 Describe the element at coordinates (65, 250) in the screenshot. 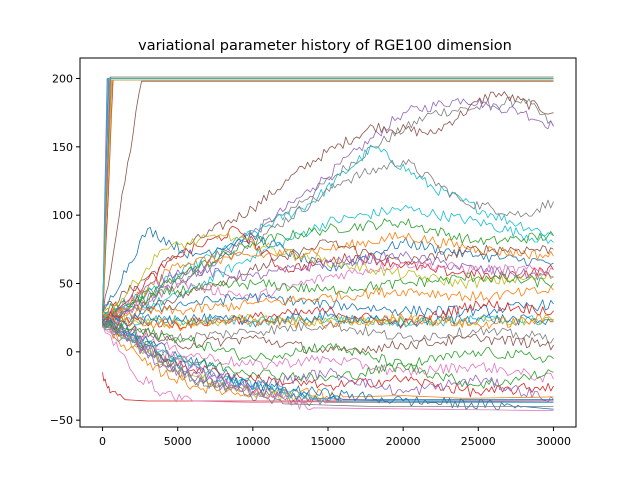

I see `y-axis: −50 0 50 100 150 200` at that location.